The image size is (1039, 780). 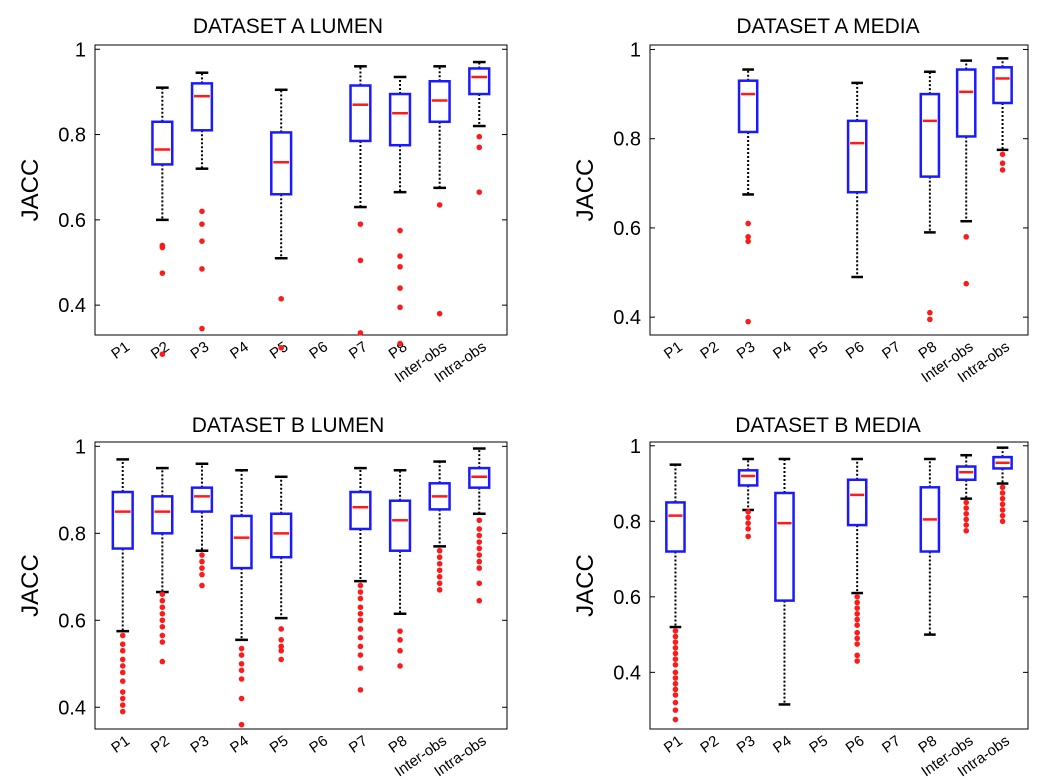 What do you see at coordinates (279, 744) in the screenshot?
I see `x-tick-label: P5` at bounding box center [279, 744].